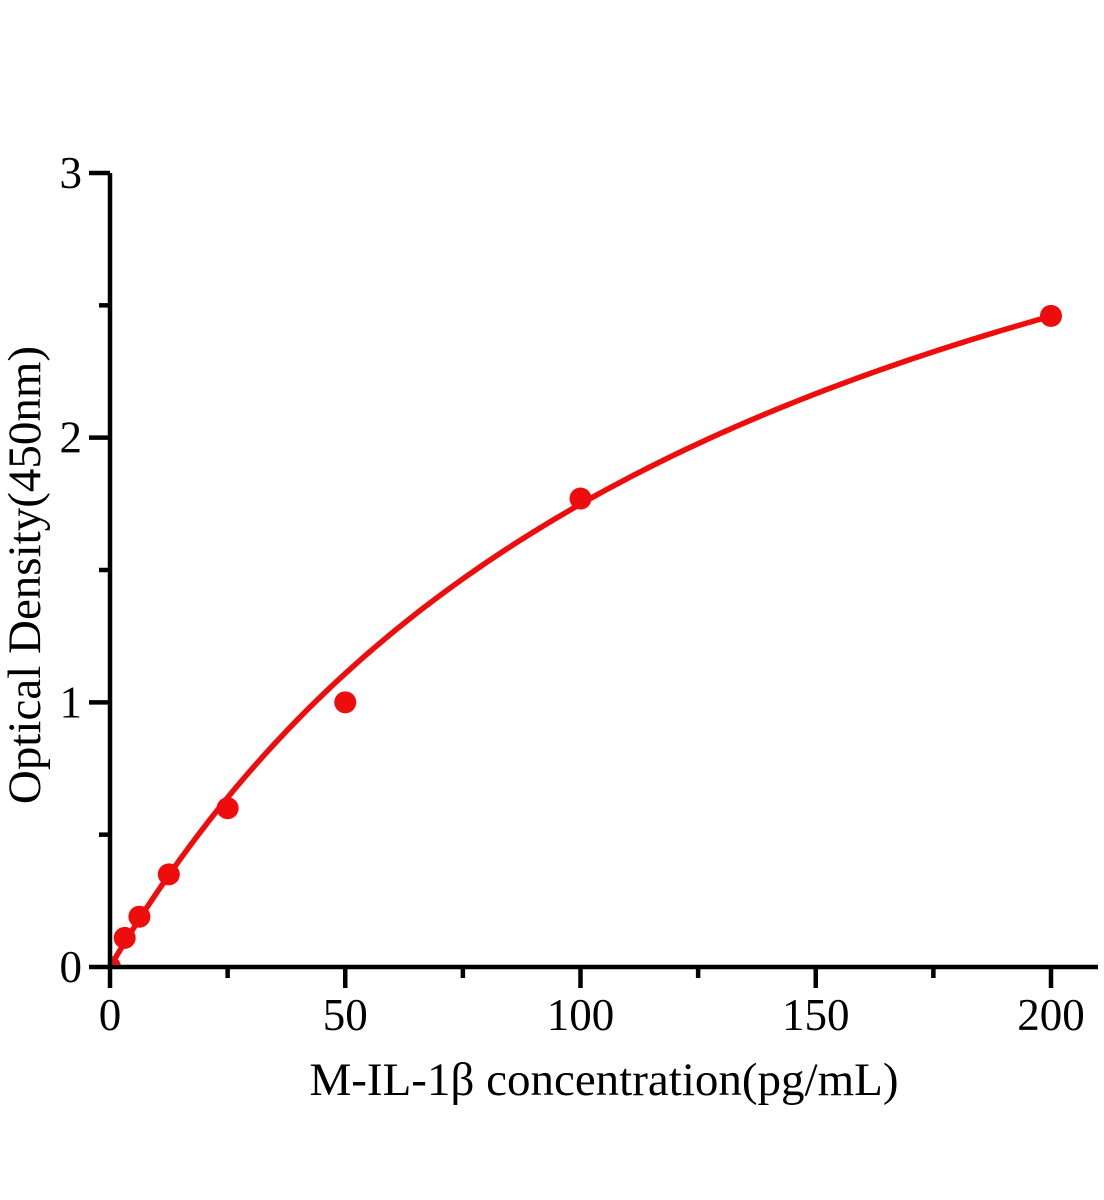  What do you see at coordinates (816, 1015) in the screenshot?
I see `x-tick-label: 150` at bounding box center [816, 1015].